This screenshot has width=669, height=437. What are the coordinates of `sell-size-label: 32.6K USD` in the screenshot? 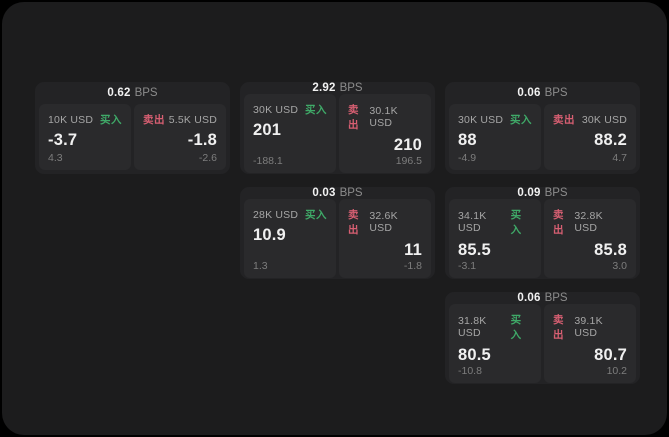 It's located at (383, 222).